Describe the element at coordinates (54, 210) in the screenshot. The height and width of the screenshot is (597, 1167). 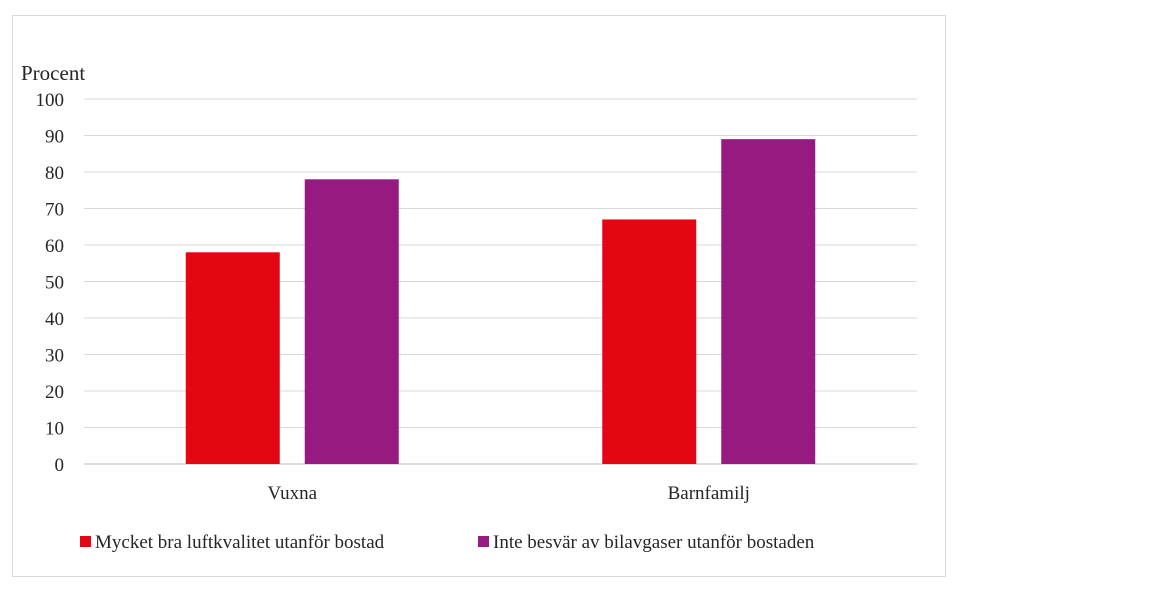
I see `y-tick-label: 70` at that location.